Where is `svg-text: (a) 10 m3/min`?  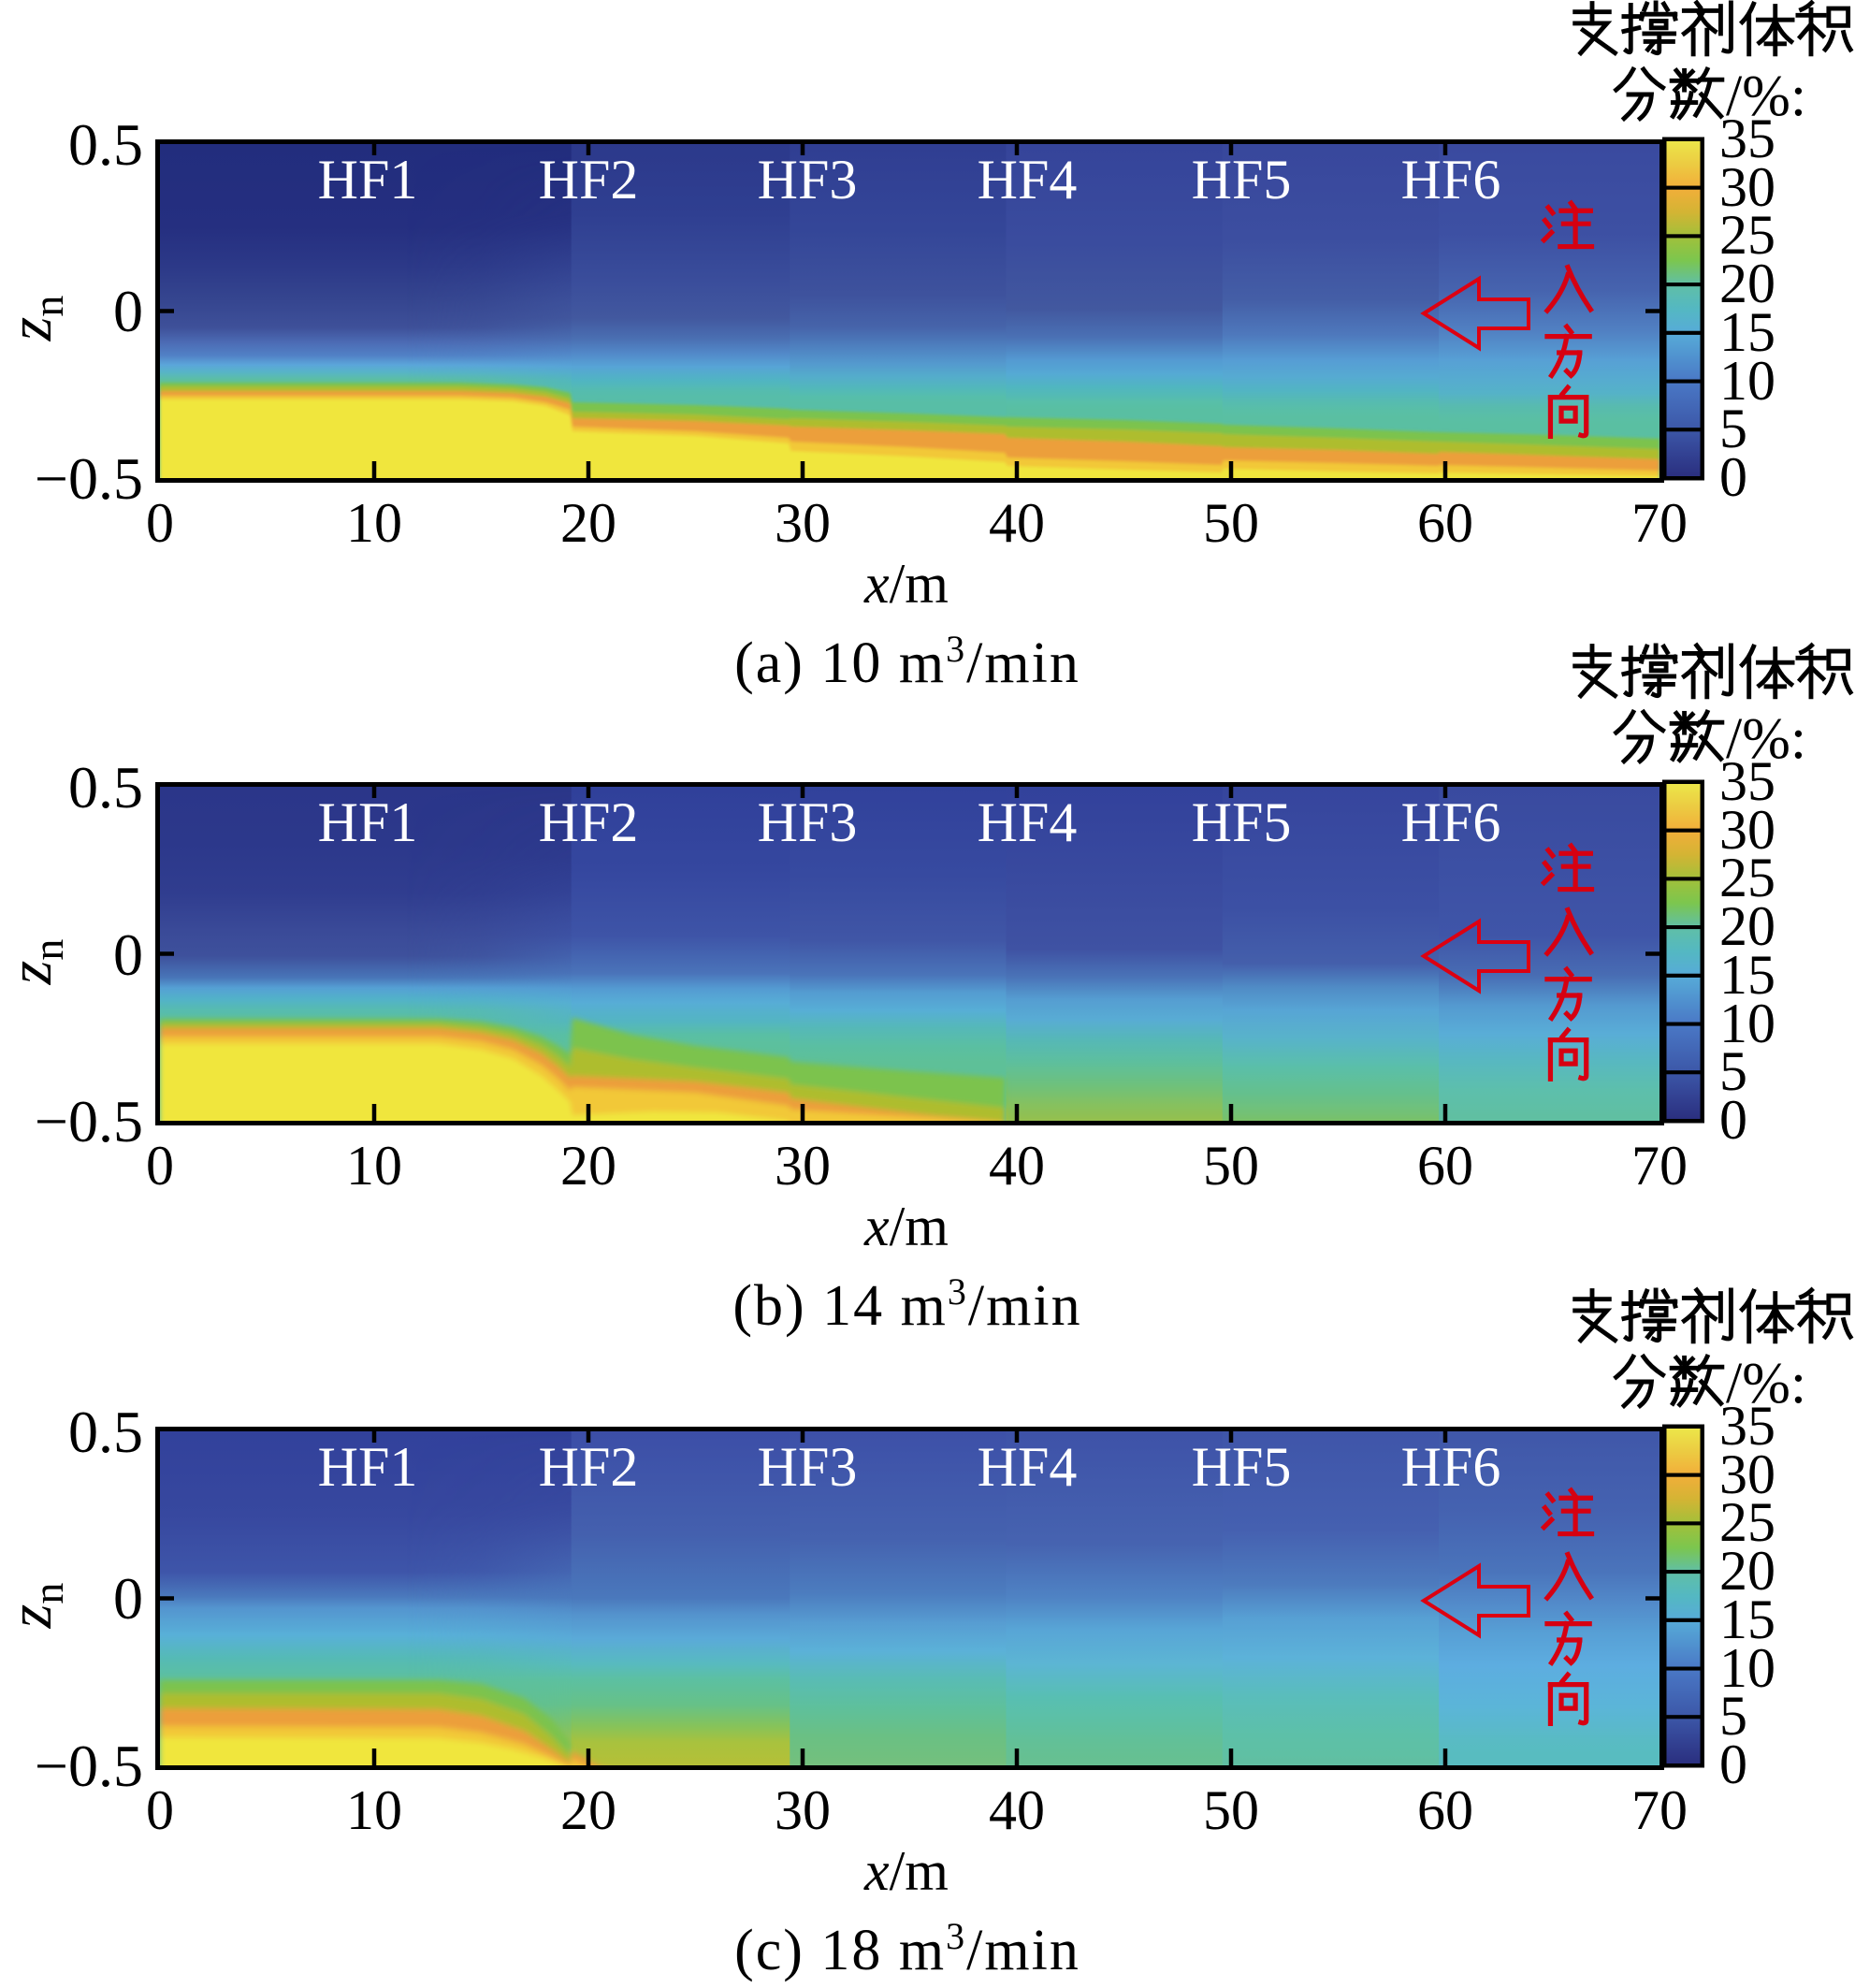
svg-text: (a) 10 m3/min is located at coordinates (907, 661).